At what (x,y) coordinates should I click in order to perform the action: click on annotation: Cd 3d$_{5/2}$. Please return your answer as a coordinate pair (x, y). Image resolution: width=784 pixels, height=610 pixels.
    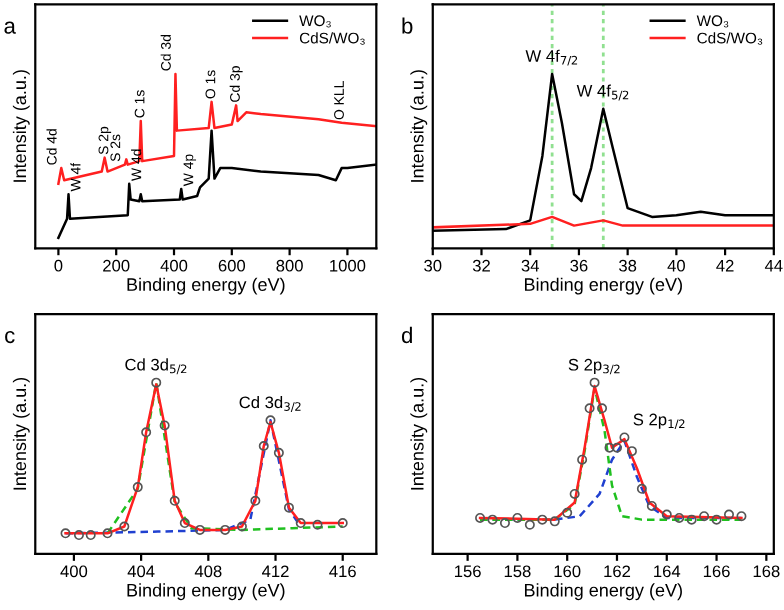
    Looking at the image, I should click on (156, 366).